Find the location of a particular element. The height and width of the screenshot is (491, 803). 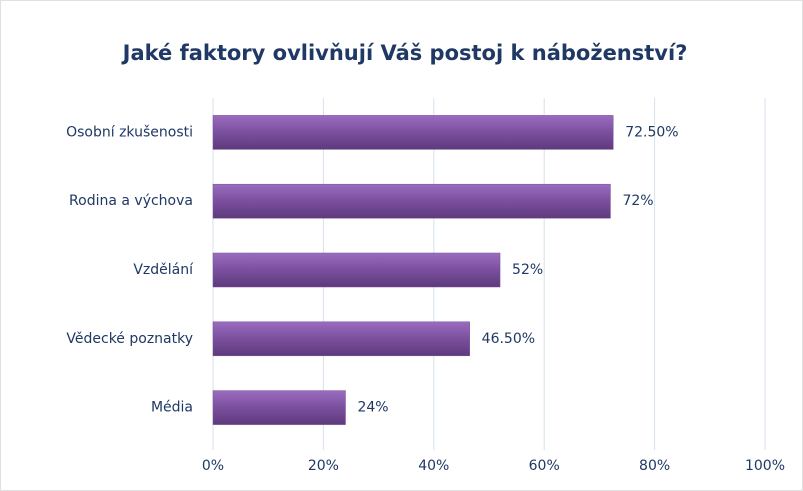

x-tick-label: 0% is located at coordinates (213, 466).